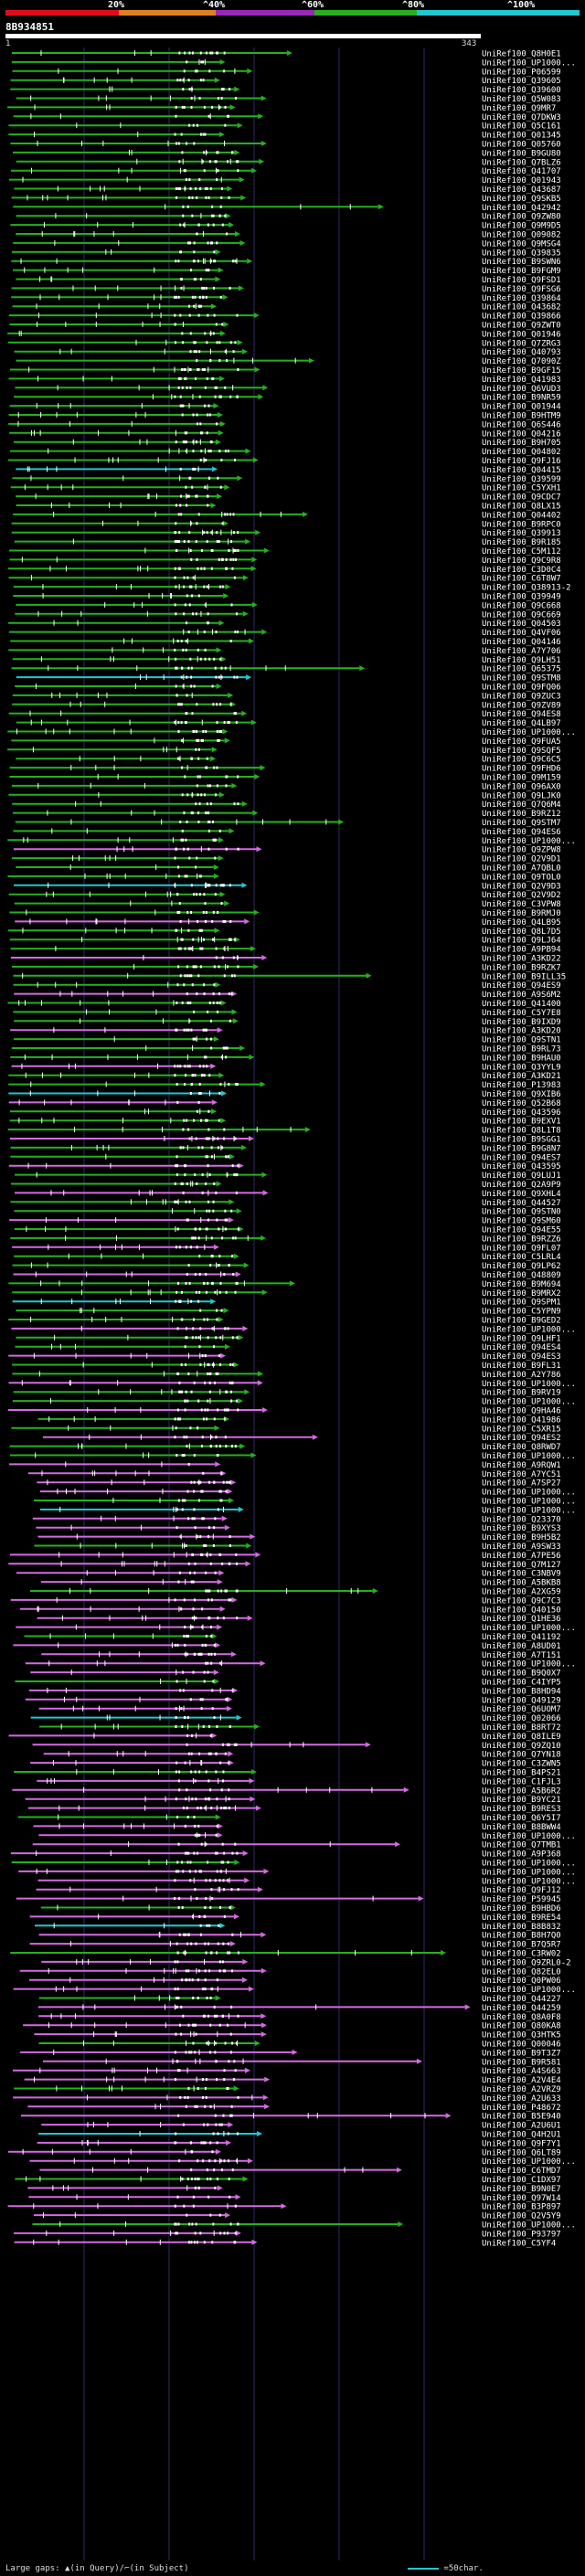 The image size is (585, 2576). I want to click on hit-id-label: UniRef100_Q94ES2, so click(521, 1438).